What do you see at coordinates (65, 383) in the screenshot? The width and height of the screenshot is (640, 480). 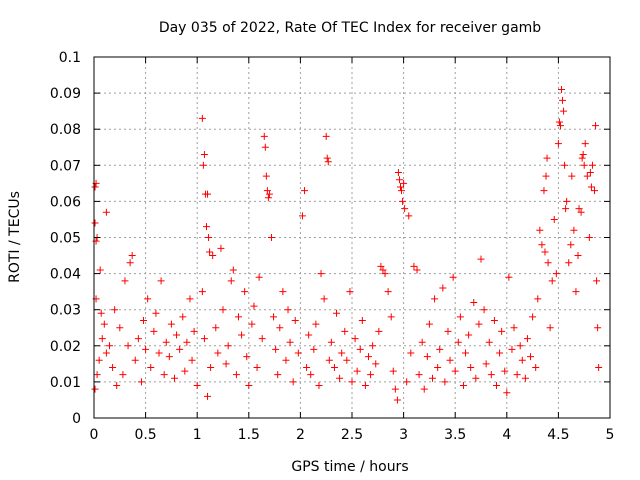 I see `y-tick-label: 0.01` at bounding box center [65, 383].